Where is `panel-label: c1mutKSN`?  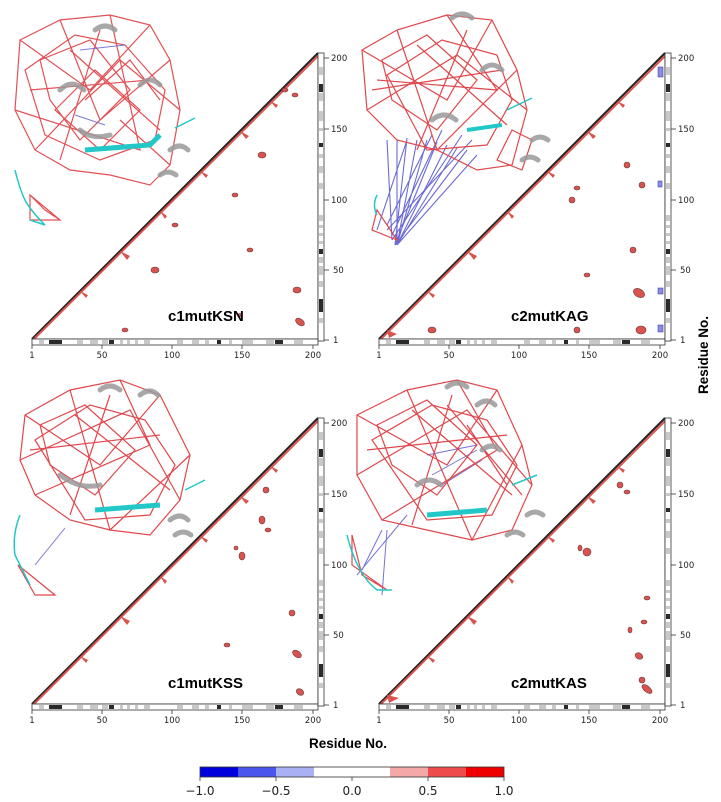
panel-label: c1mutKSN is located at coordinates (206, 316).